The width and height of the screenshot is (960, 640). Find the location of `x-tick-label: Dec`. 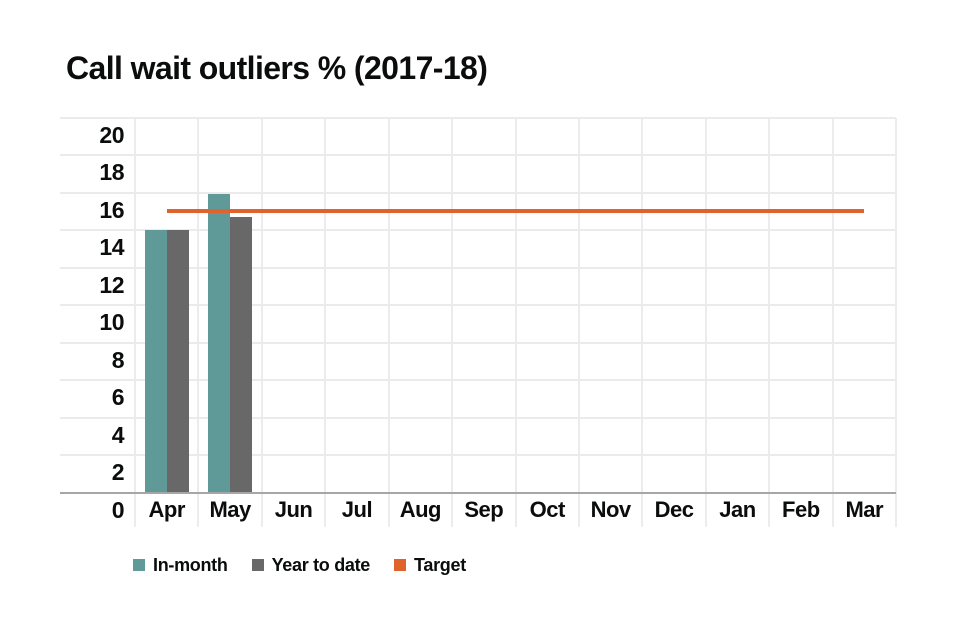

x-tick-label: Dec is located at coordinates (674, 509).